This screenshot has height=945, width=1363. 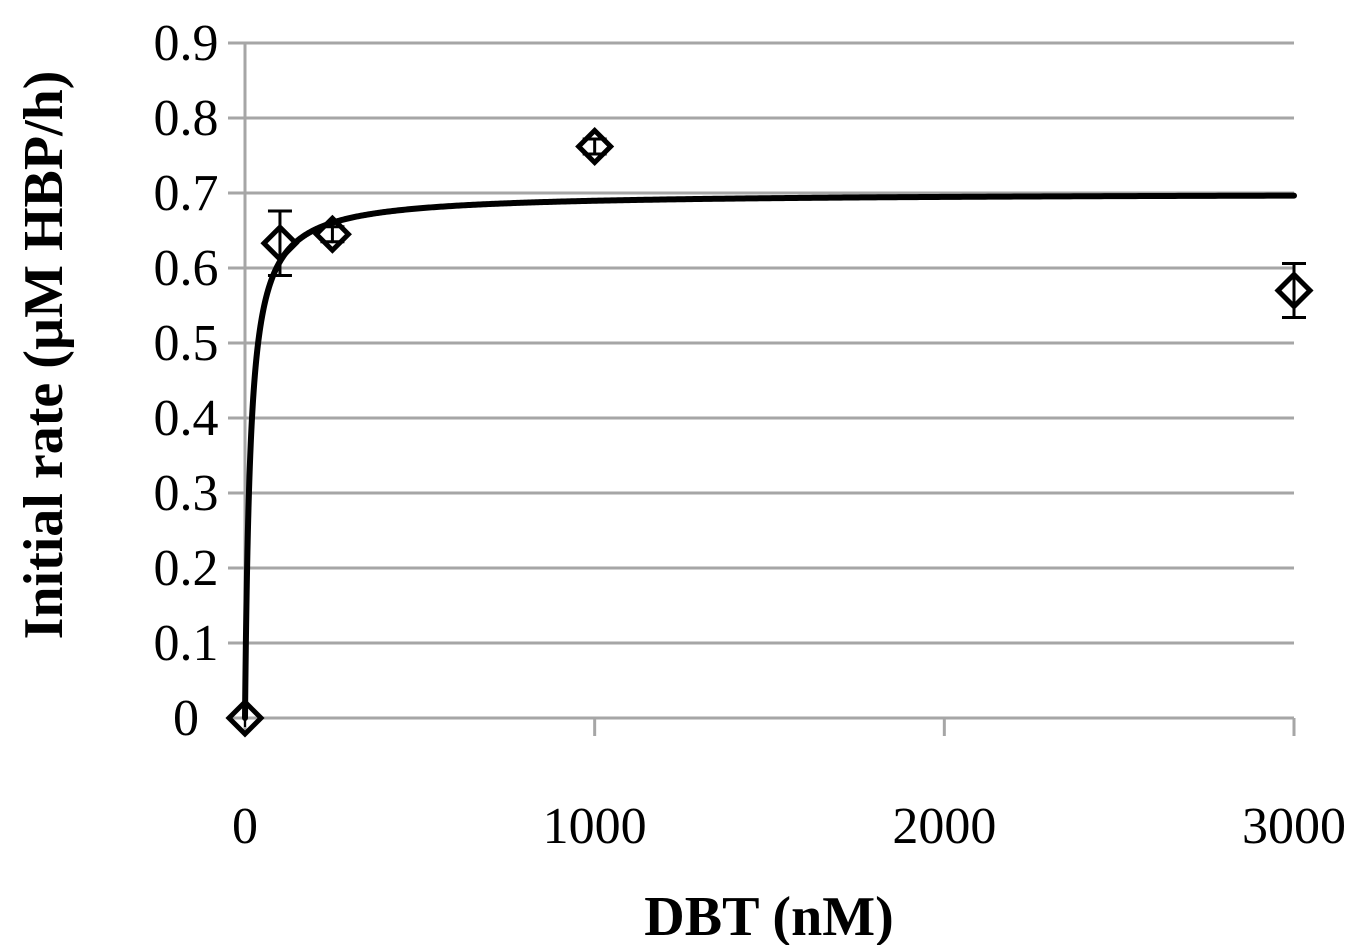 What do you see at coordinates (186, 381) in the screenshot?
I see `y-tick-labels: 0 0.1 0.2 0.3 0.4 0.5 0.6 0.7 0.8 0.9` at bounding box center [186, 381].